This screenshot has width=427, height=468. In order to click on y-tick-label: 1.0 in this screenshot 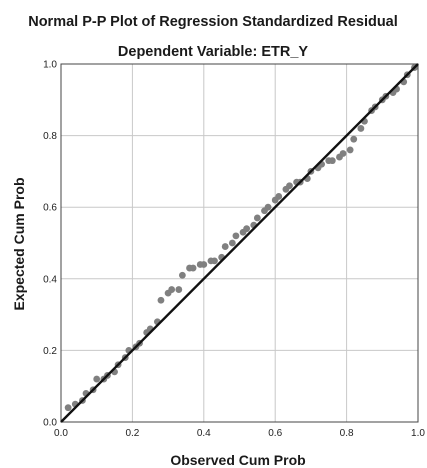, I will do `click(50, 65)`.